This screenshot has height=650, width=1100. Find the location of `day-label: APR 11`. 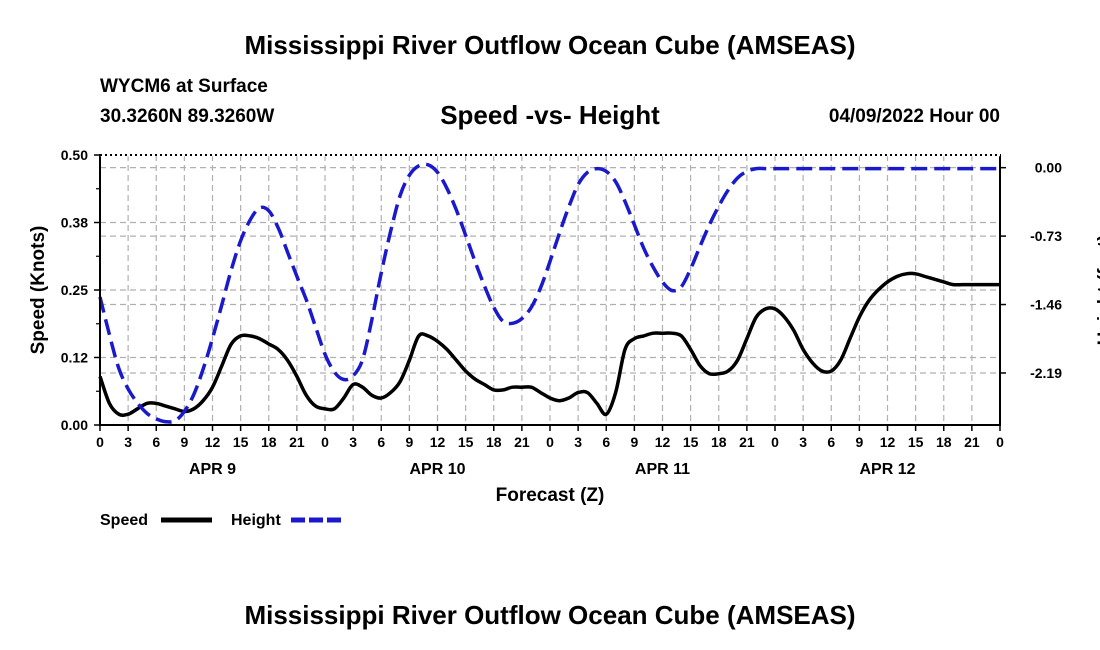

day-label: APR 11 is located at coordinates (662, 469).